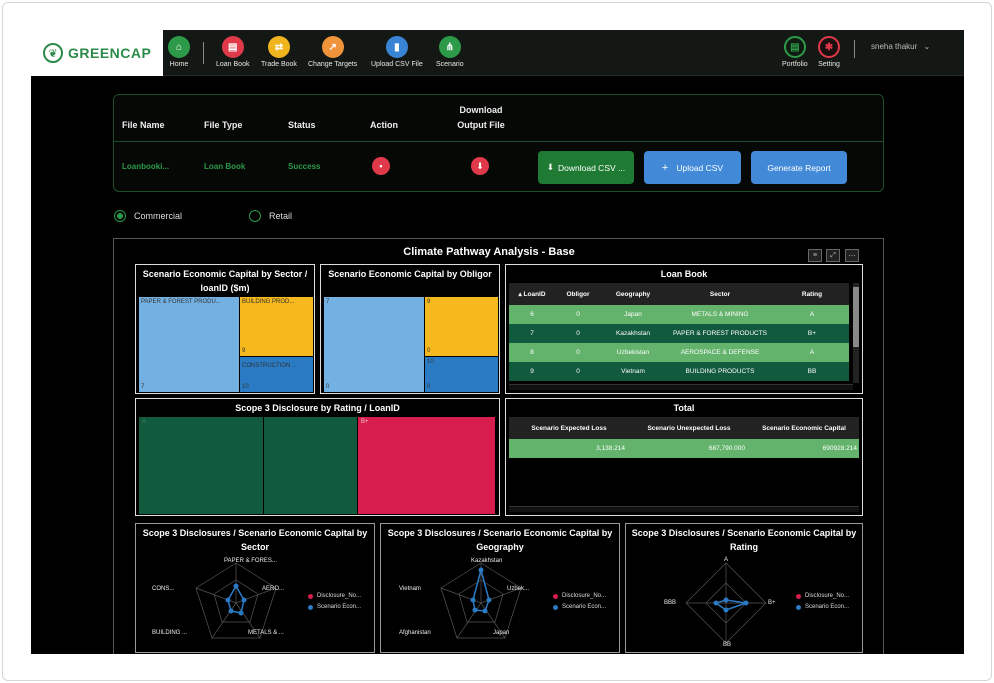  I want to click on rating-cell-bplus: B+, so click(426, 465).